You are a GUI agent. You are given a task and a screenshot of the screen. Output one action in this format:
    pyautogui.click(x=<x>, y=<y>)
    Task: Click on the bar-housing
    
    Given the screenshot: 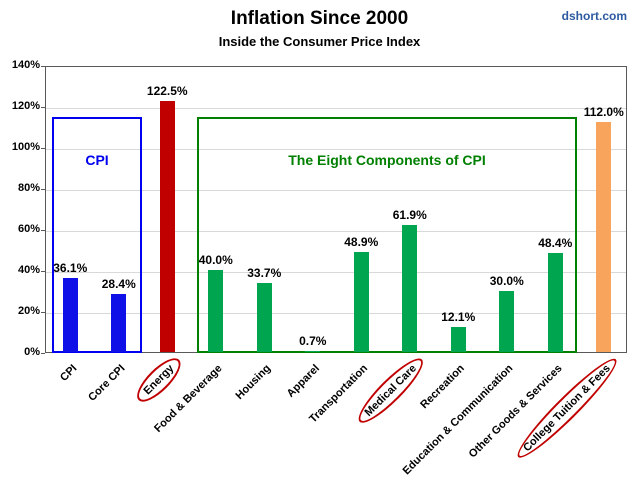 What is the action you would take?
    pyautogui.click(x=264, y=317)
    